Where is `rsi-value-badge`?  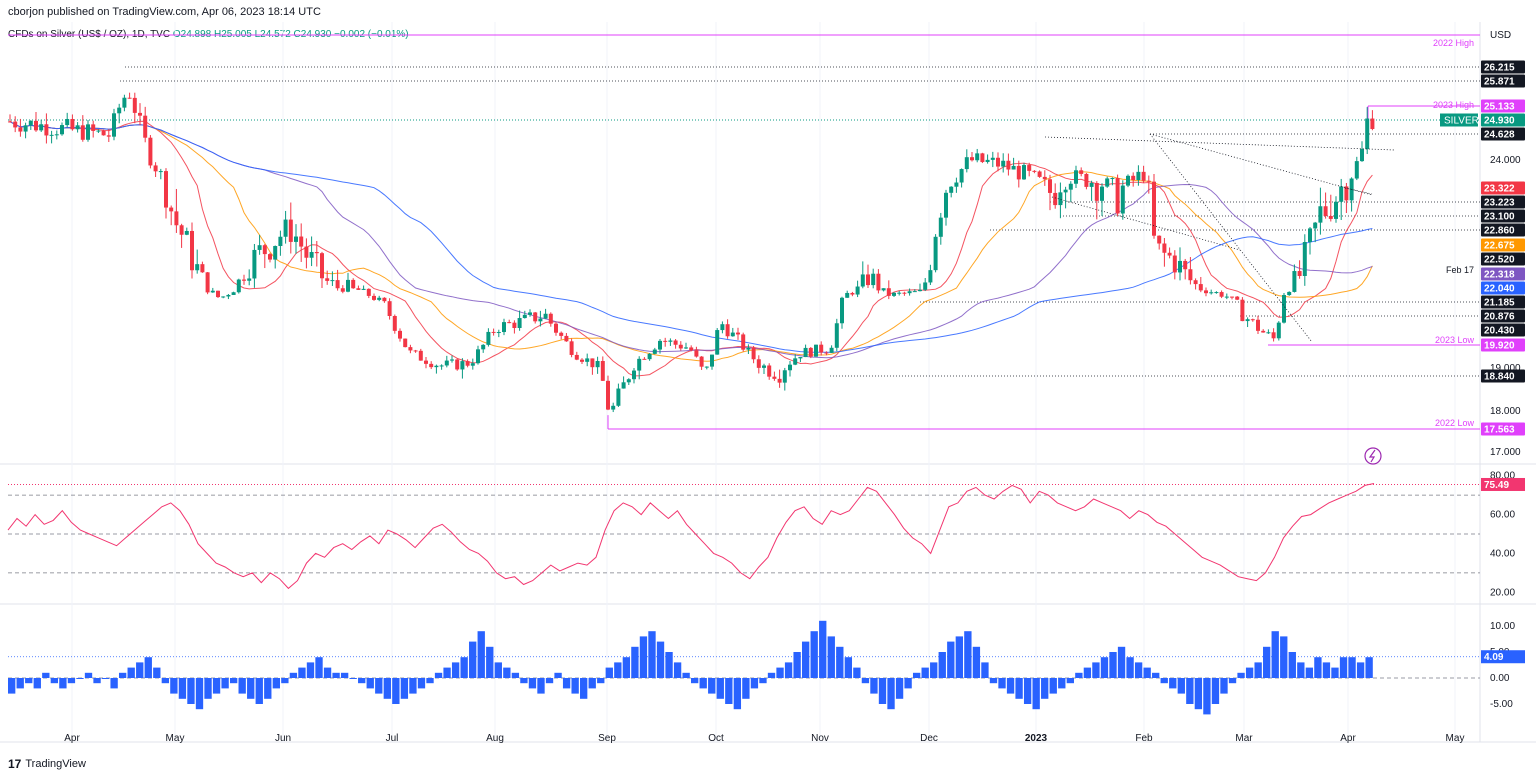 rsi-value-badge is located at coordinates (1503, 484).